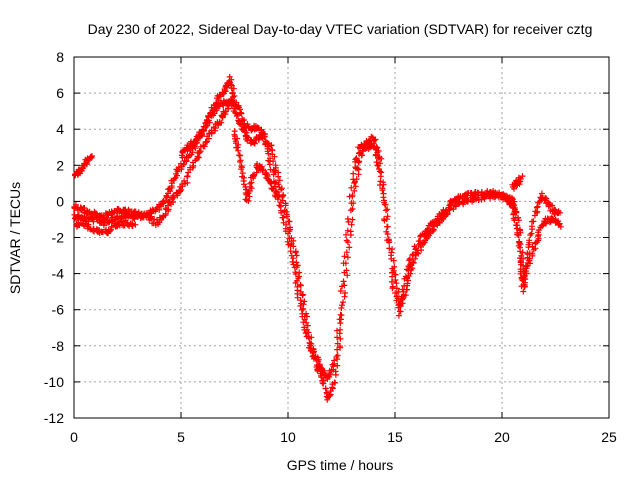 This screenshot has height=480, width=640. What do you see at coordinates (609, 437) in the screenshot?
I see `x-tick-label: 25` at bounding box center [609, 437].